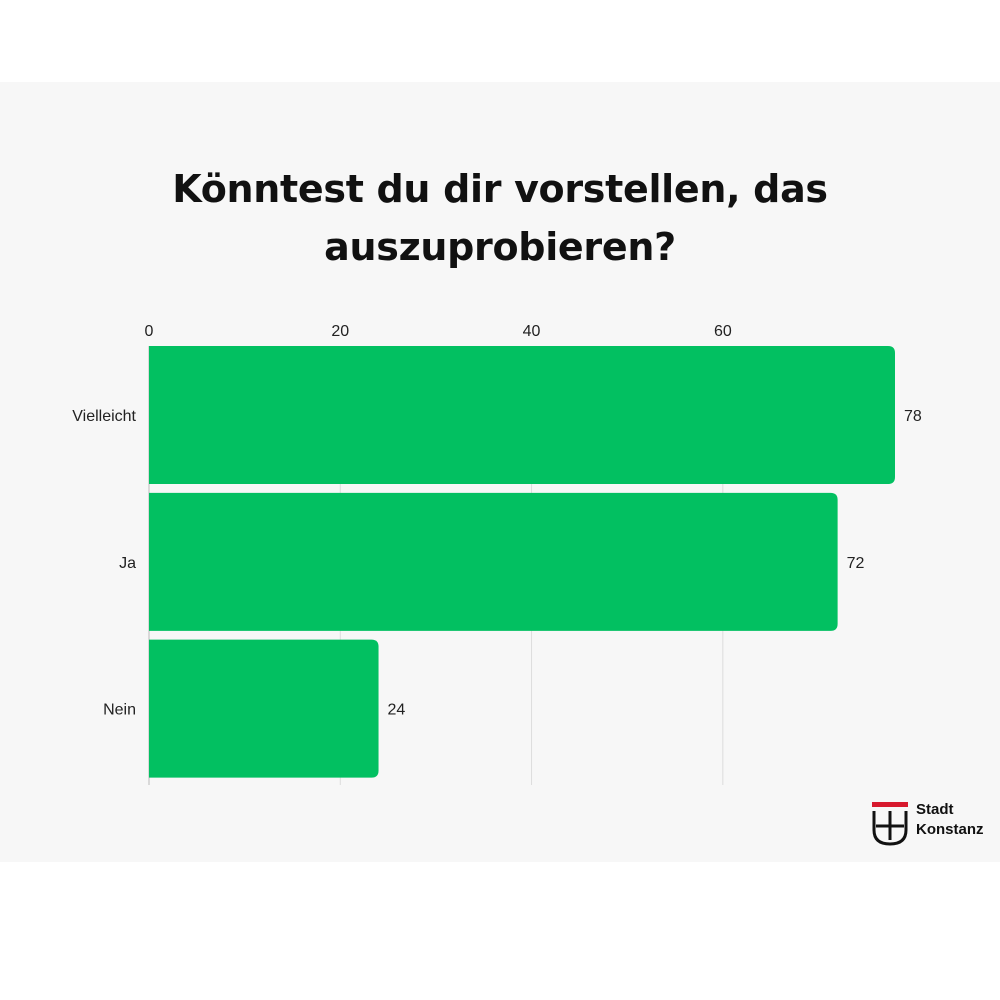 The width and height of the screenshot is (1000, 1000). I want to click on value-label: 78, so click(913, 416).